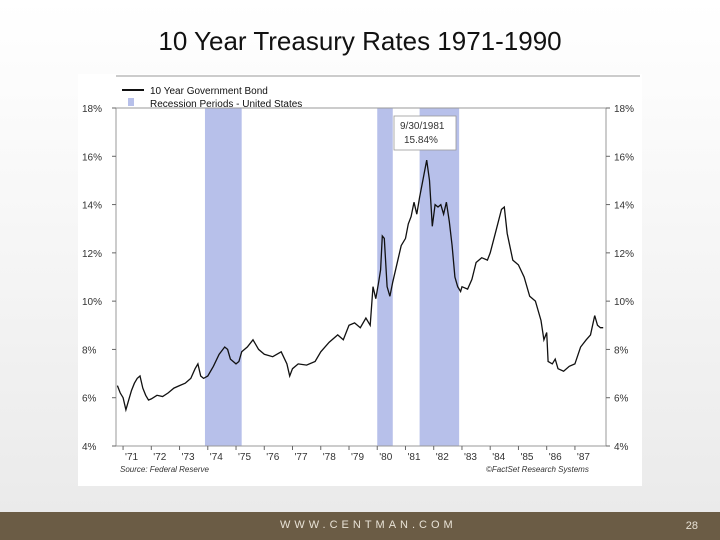  Describe the element at coordinates (209, 91) in the screenshot. I see `legend-label-bond: 10 Year Government Bond` at that location.